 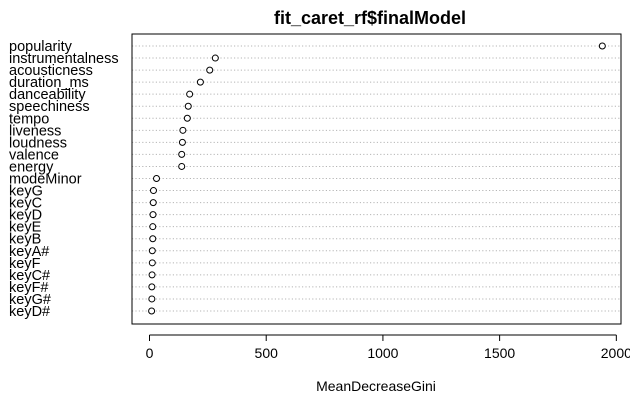 I want to click on y-label-8: loudness, so click(x=38, y=143).